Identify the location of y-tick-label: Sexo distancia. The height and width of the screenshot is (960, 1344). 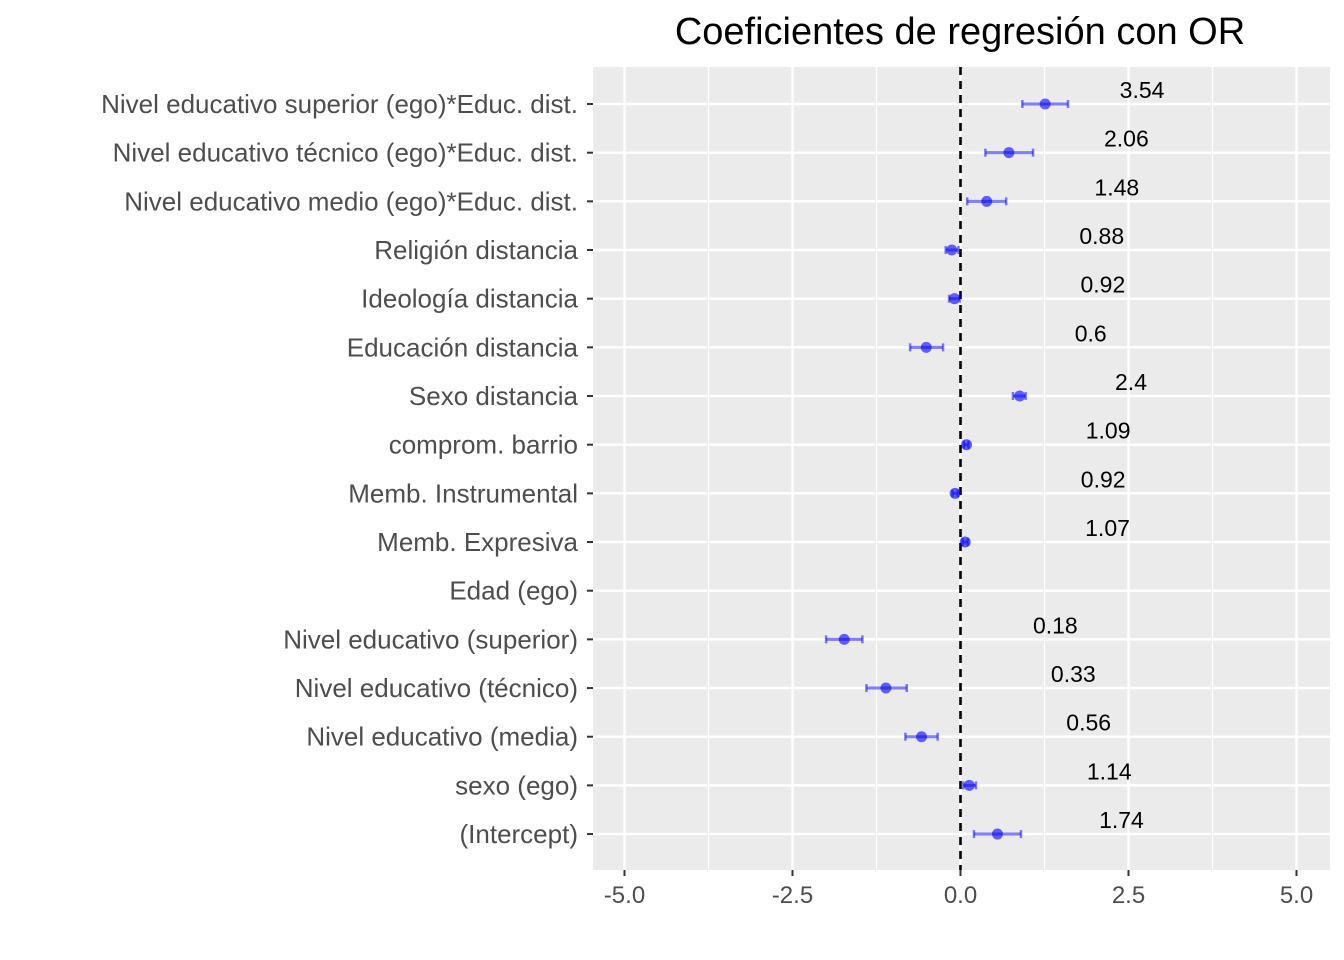
(494, 396).